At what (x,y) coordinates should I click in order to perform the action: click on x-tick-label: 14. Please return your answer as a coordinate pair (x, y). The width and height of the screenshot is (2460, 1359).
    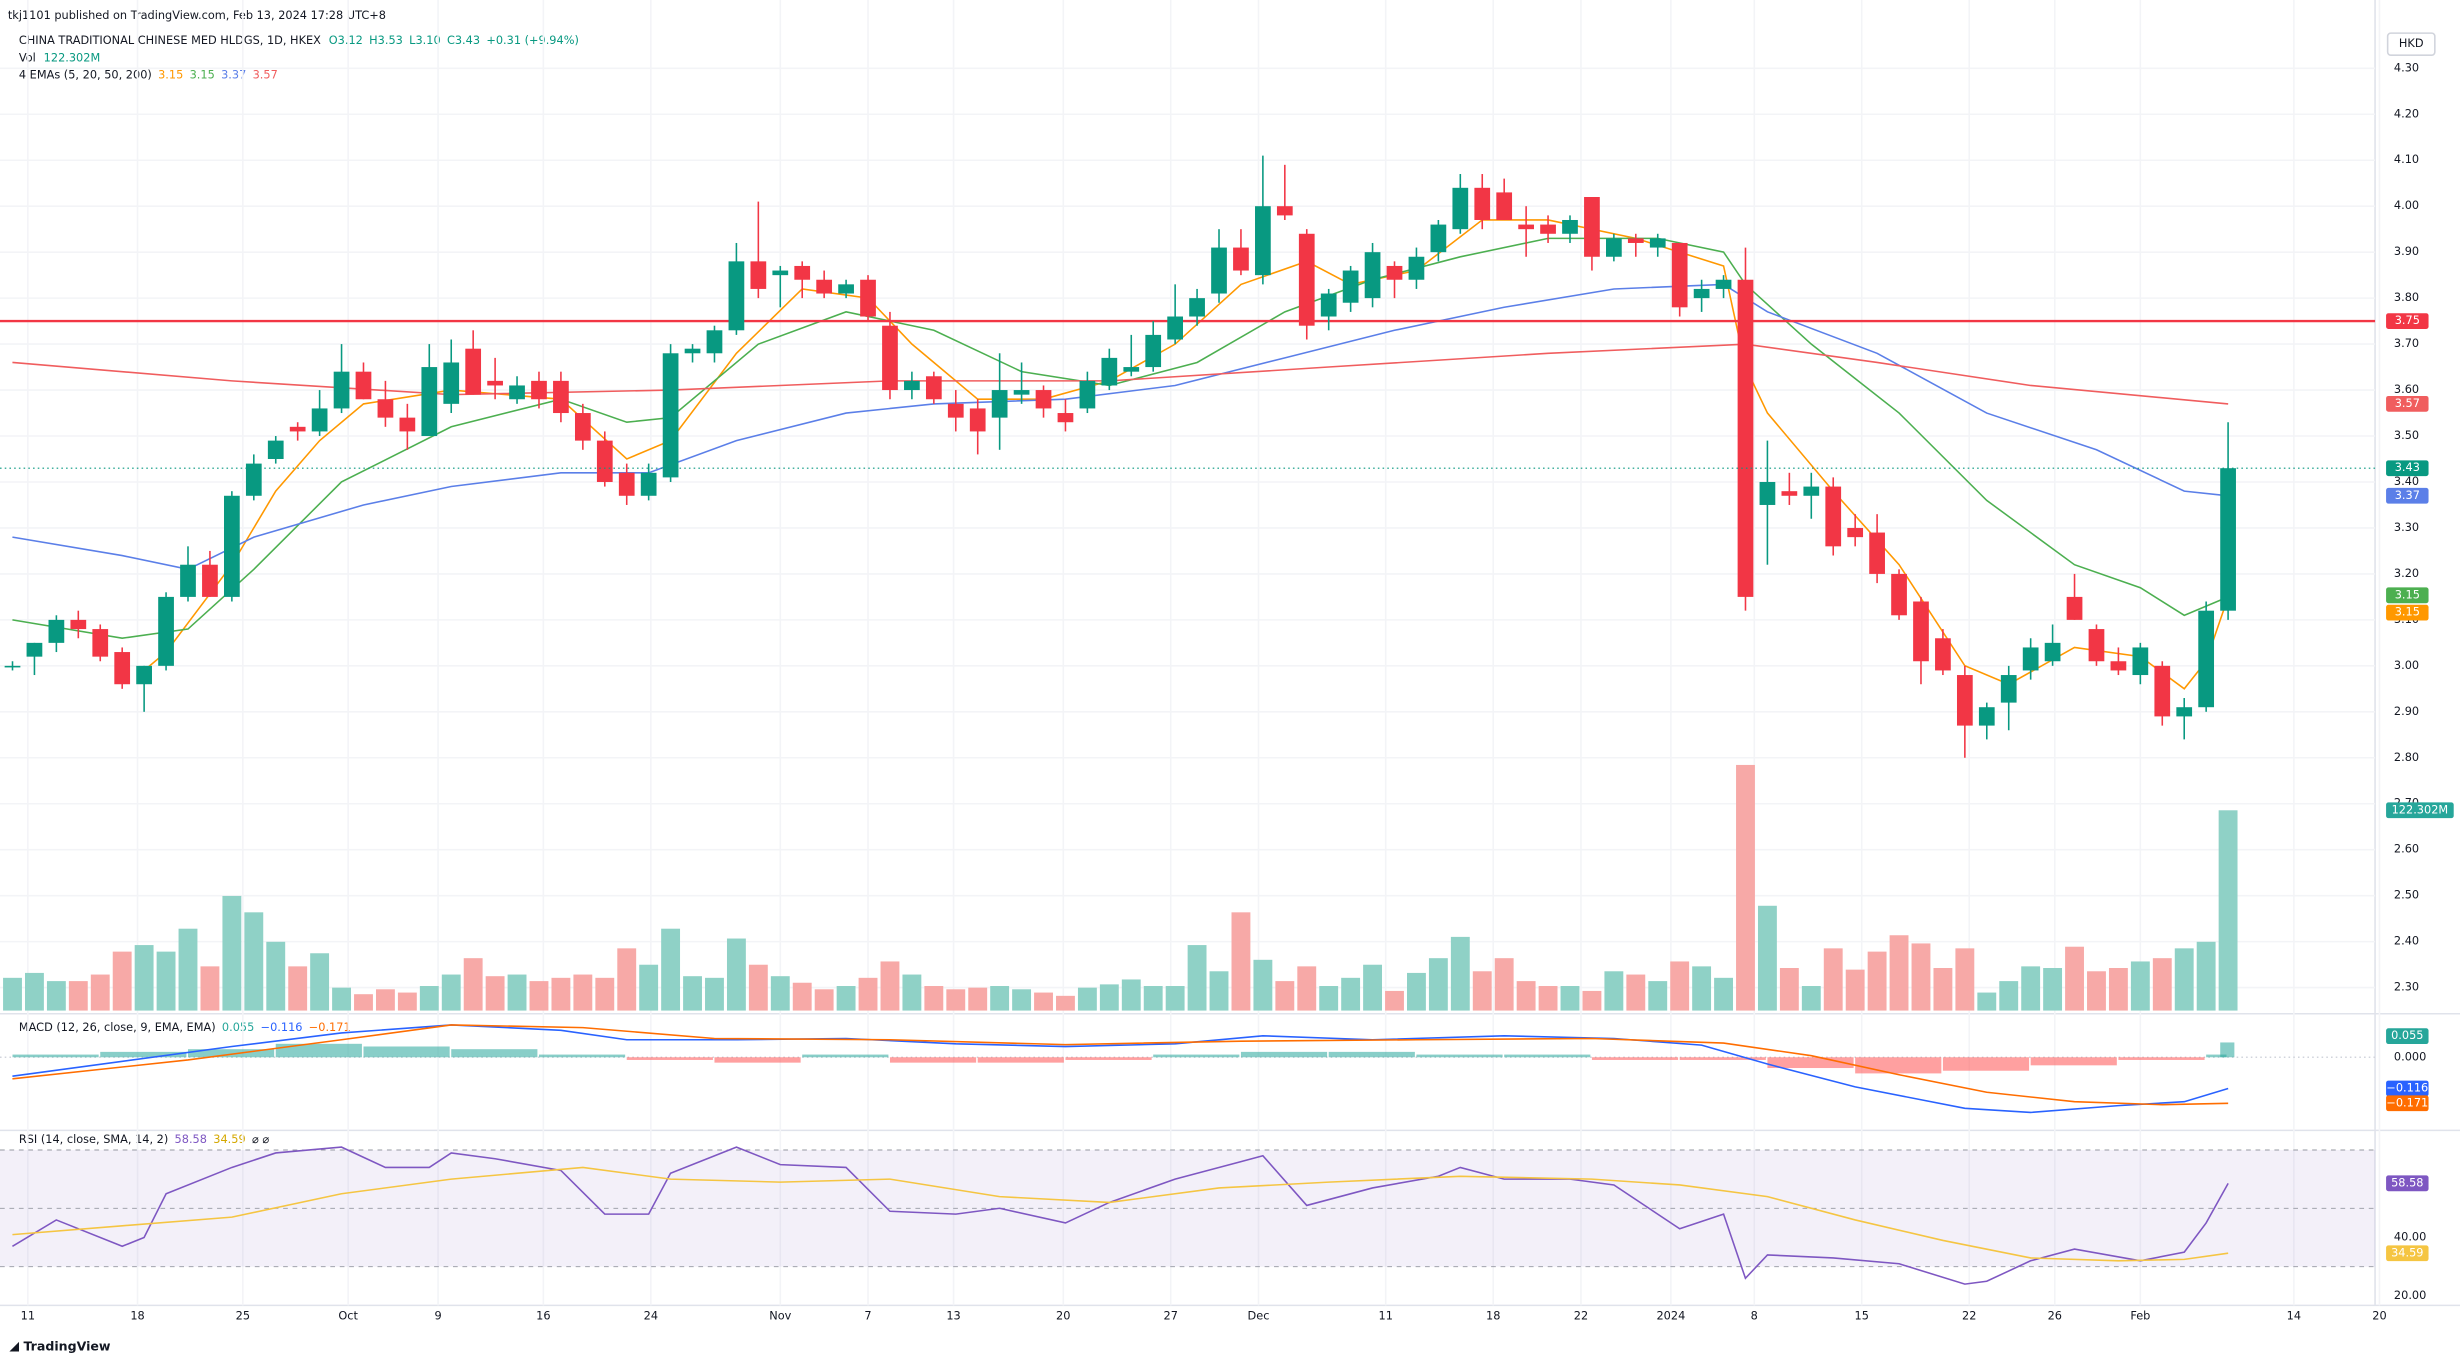
    Looking at the image, I should click on (2294, 1315).